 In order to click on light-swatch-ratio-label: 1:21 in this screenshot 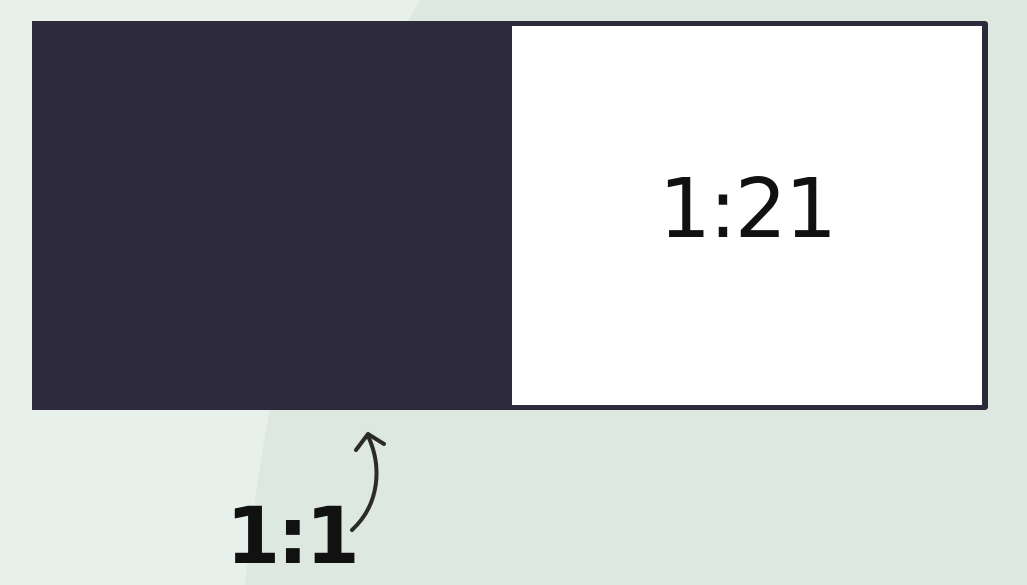, I will do `click(747, 209)`.